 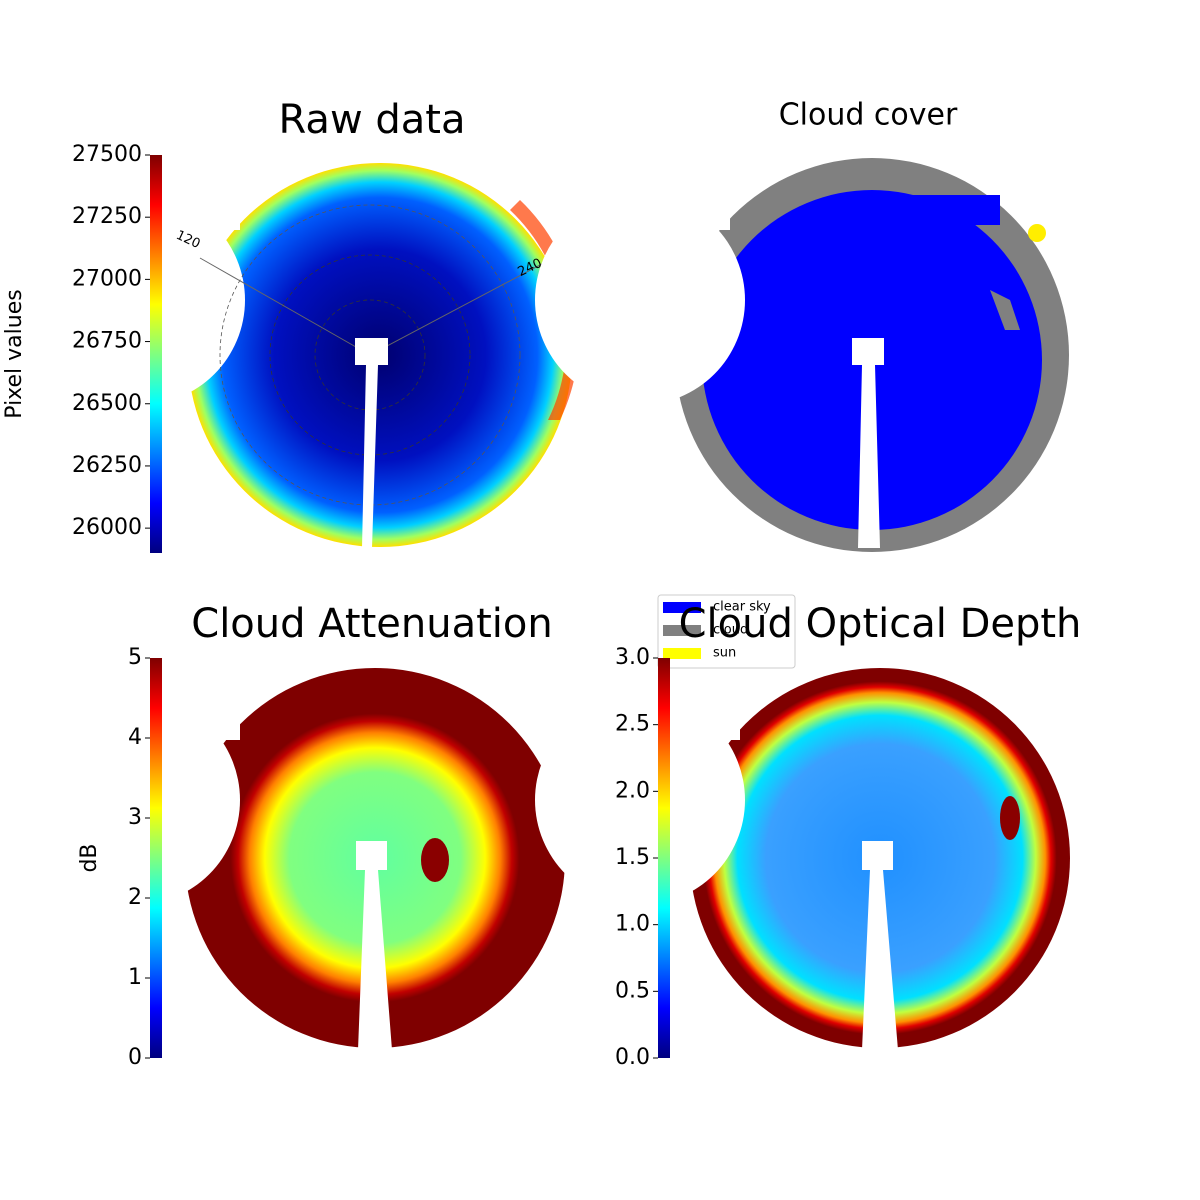 I want to click on colorbar-tick-label: 3.0, so click(x=632, y=657).